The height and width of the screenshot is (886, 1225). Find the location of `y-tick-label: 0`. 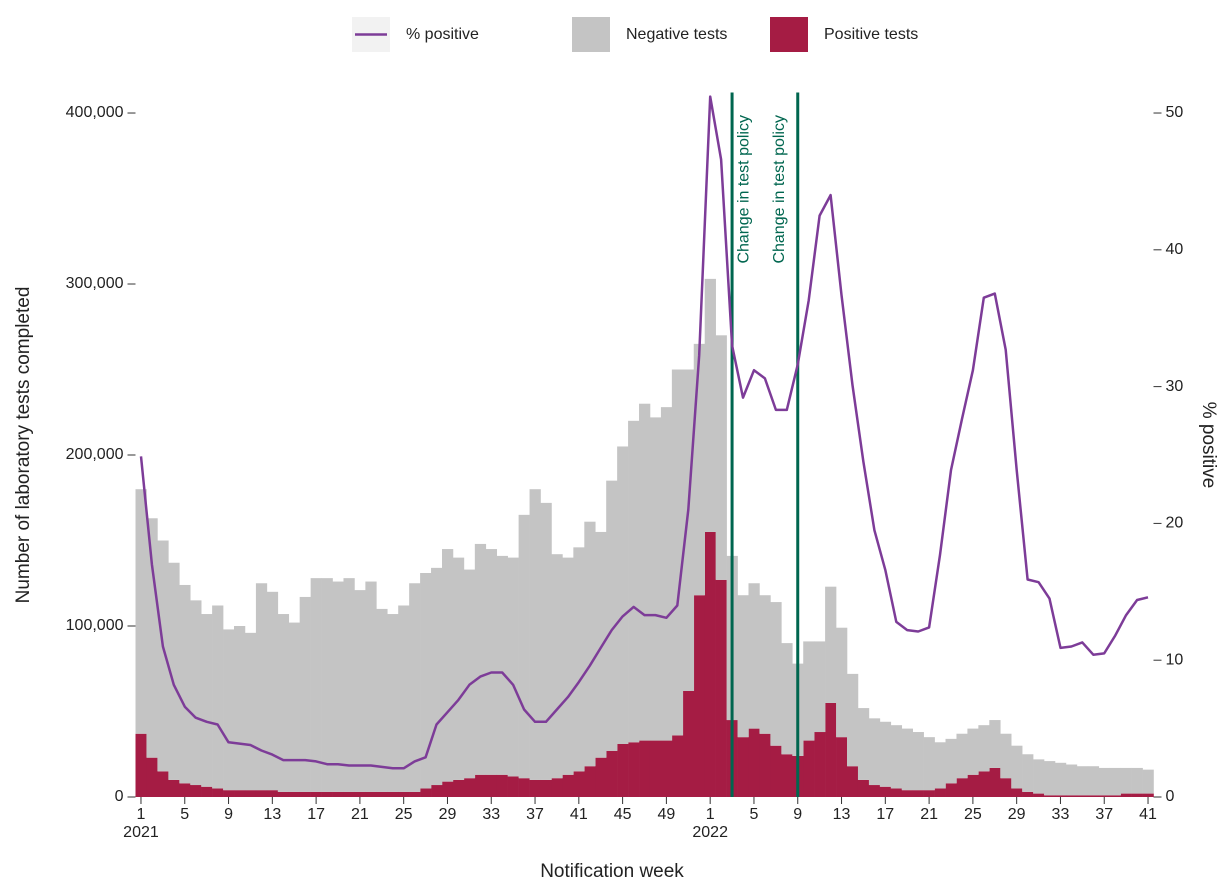

y-tick-label: 0 is located at coordinates (119, 796).